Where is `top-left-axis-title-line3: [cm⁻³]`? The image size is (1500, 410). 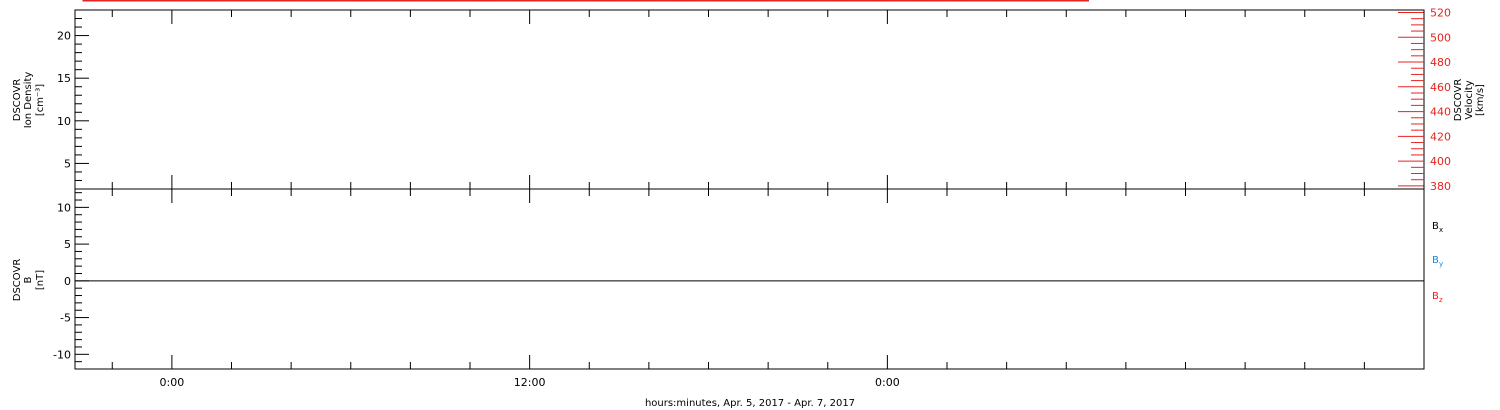
top-left-axis-title-line3: [cm⁻³] is located at coordinates (40, 100).